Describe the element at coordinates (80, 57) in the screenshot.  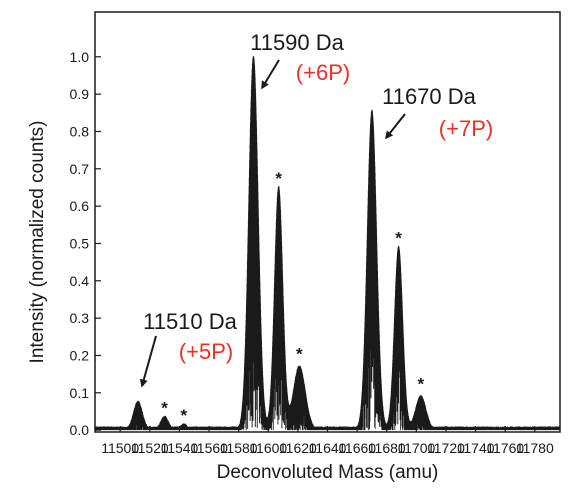
I see `y-tick-label: 1.0` at that location.